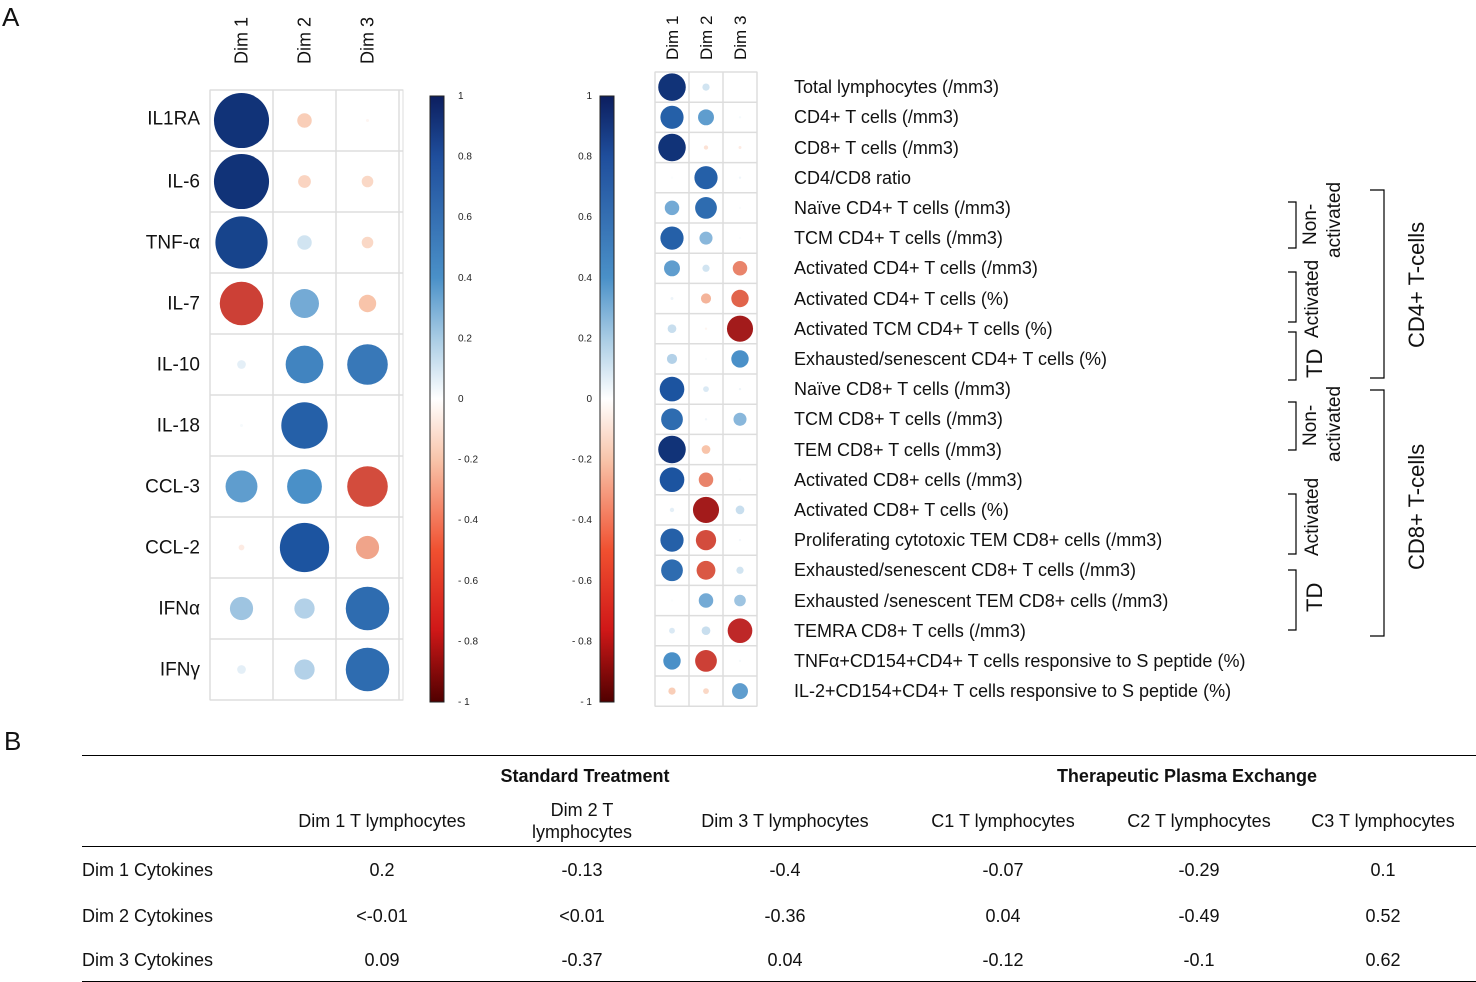  Describe the element at coordinates (178, 365) in the screenshot. I see `row-label: IL-10` at that location.